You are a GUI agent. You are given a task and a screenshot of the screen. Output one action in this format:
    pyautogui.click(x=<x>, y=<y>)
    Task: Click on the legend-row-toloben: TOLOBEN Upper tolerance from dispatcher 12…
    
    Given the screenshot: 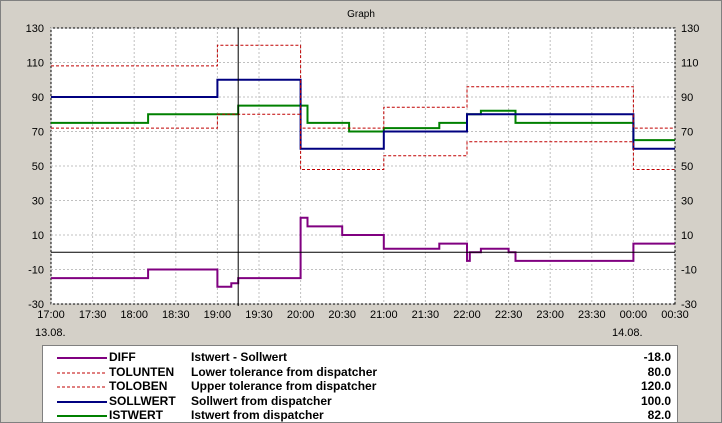 What is the action you would take?
    pyautogui.click(x=360, y=386)
    